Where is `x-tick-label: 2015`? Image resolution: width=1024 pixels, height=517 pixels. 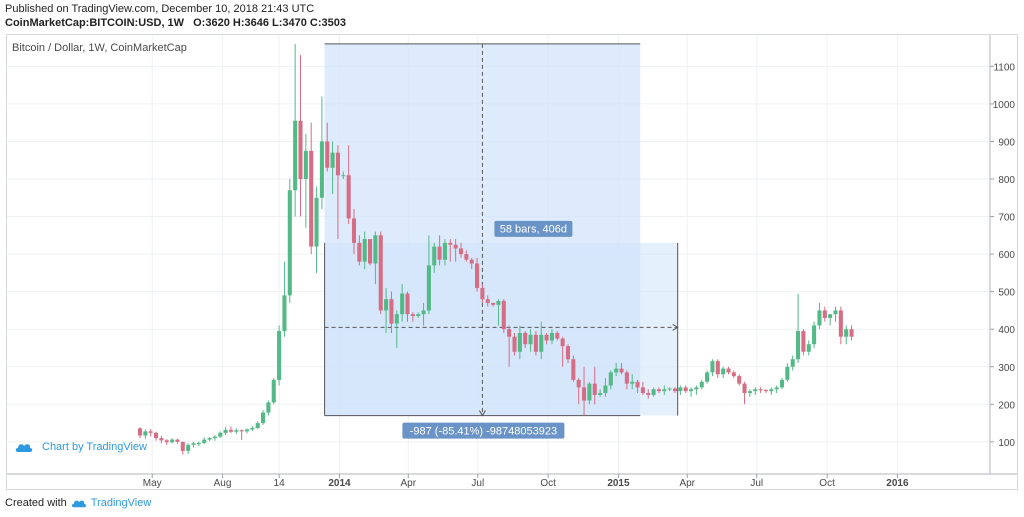 x-tick-label: 2015 is located at coordinates (618, 483).